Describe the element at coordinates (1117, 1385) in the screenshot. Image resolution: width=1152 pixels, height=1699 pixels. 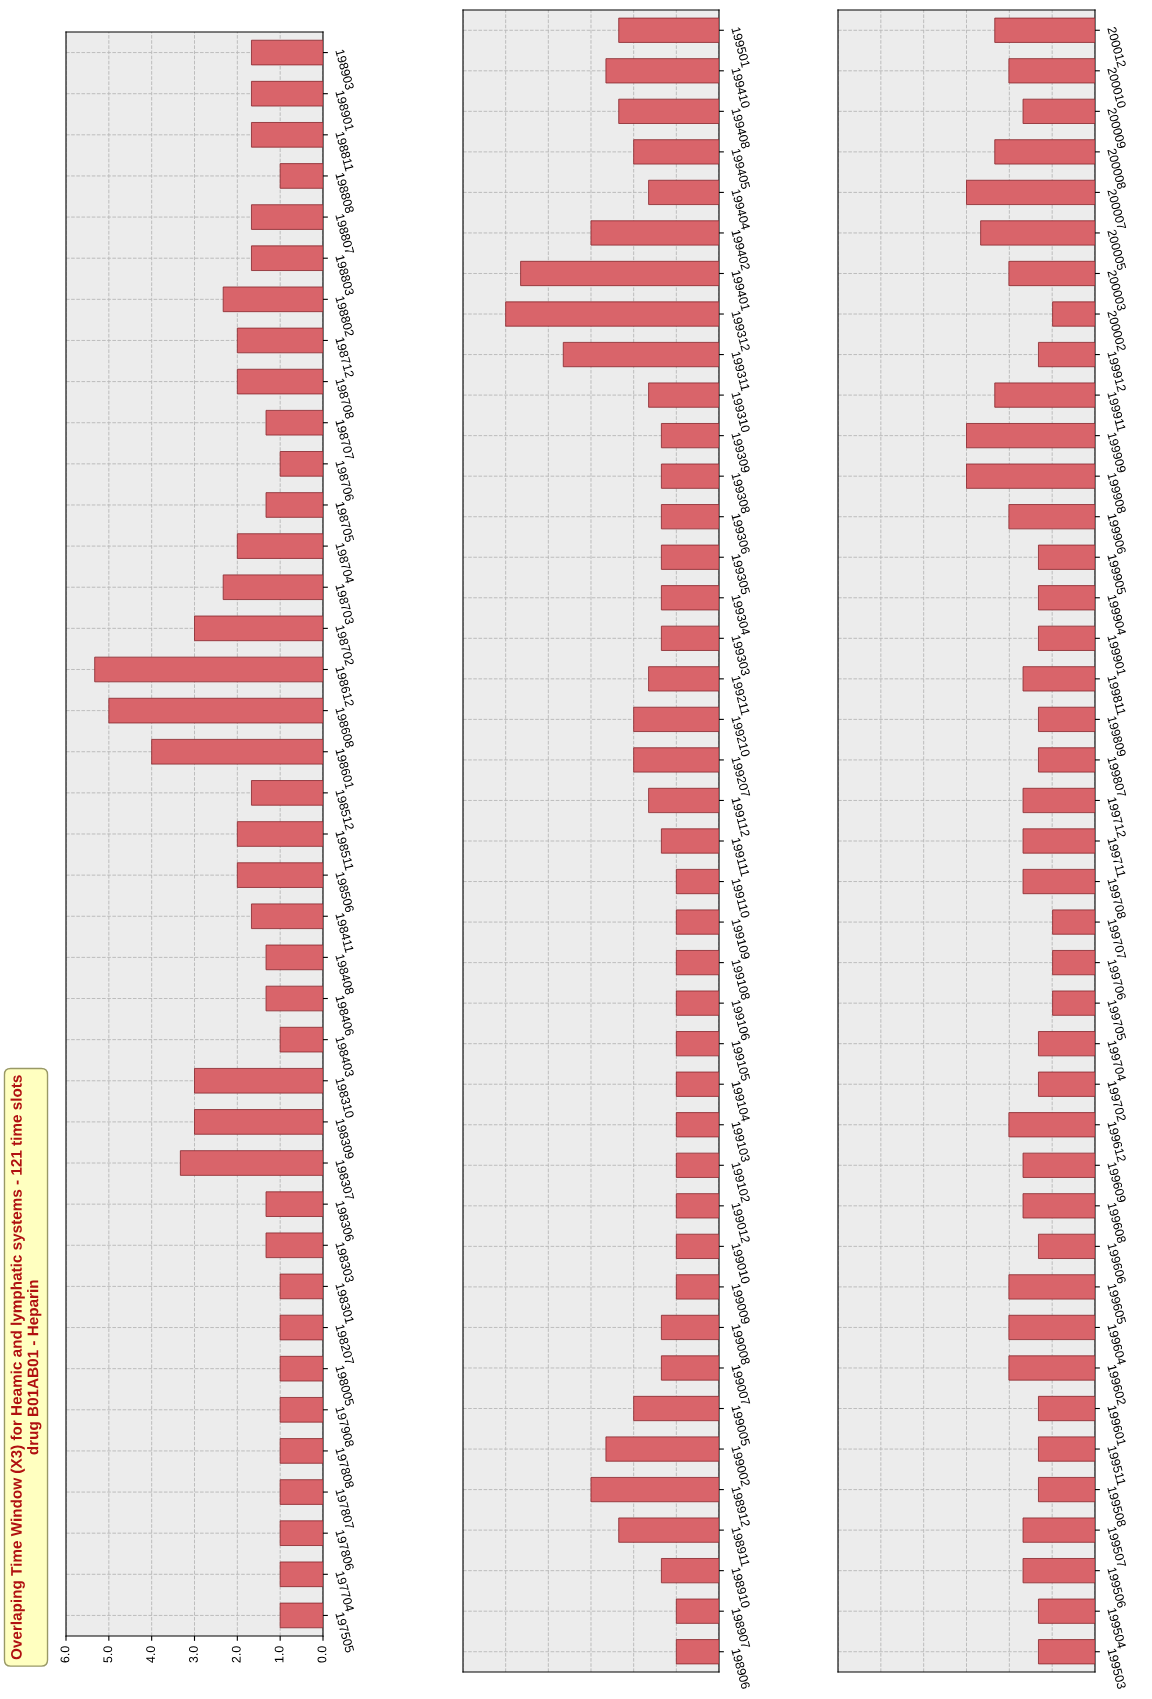
I see `y-tick-label: 199602` at that location.